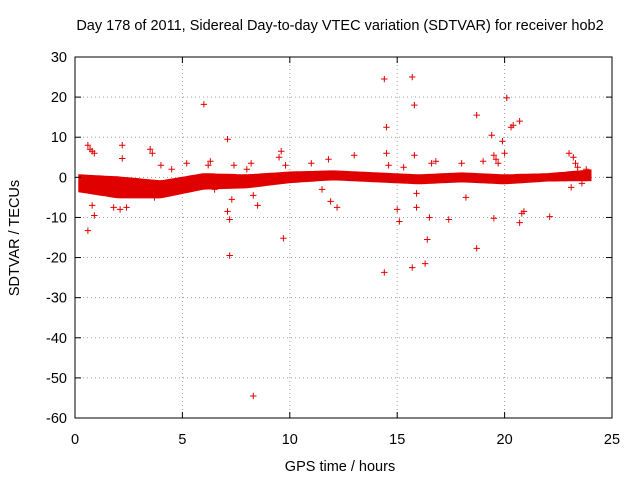 The width and height of the screenshot is (640, 480). I want to click on x-tick-label: 10, so click(290, 440).